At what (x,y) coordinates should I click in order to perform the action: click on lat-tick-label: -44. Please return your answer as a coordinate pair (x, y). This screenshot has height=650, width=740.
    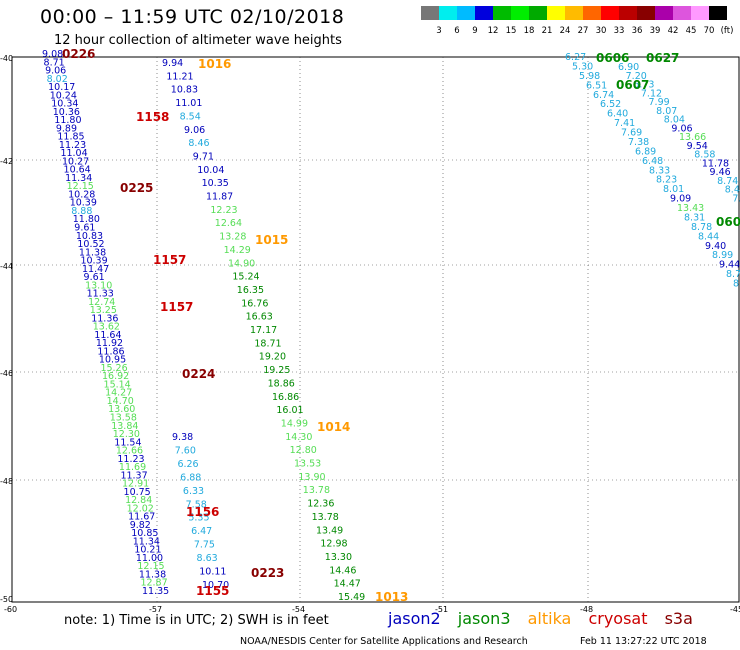
    Looking at the image, I should click on (6, 266).